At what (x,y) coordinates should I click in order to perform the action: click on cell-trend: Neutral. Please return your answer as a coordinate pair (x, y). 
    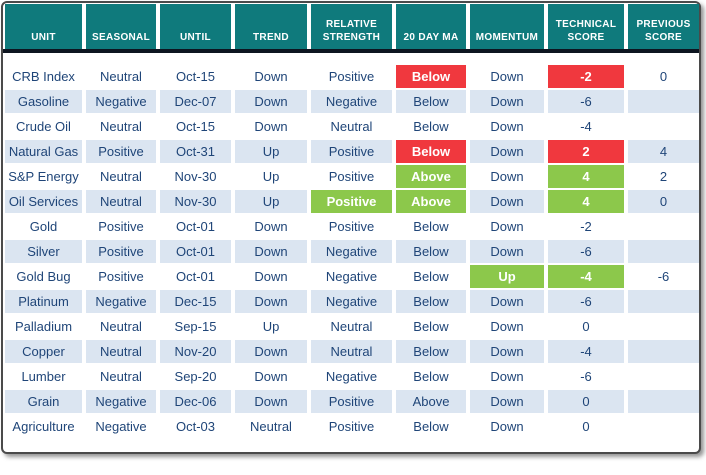
    Looking at the image, I should click on (271, 426).